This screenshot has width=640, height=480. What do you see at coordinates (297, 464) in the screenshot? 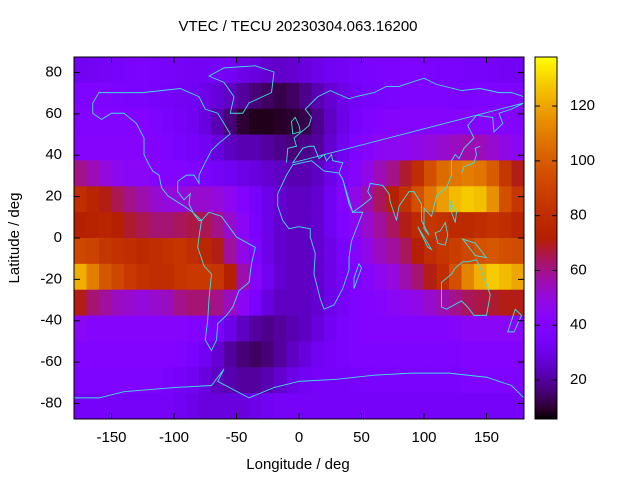
I see `x-axis-label: Longitude / deg` at bounding box center [297, 464].